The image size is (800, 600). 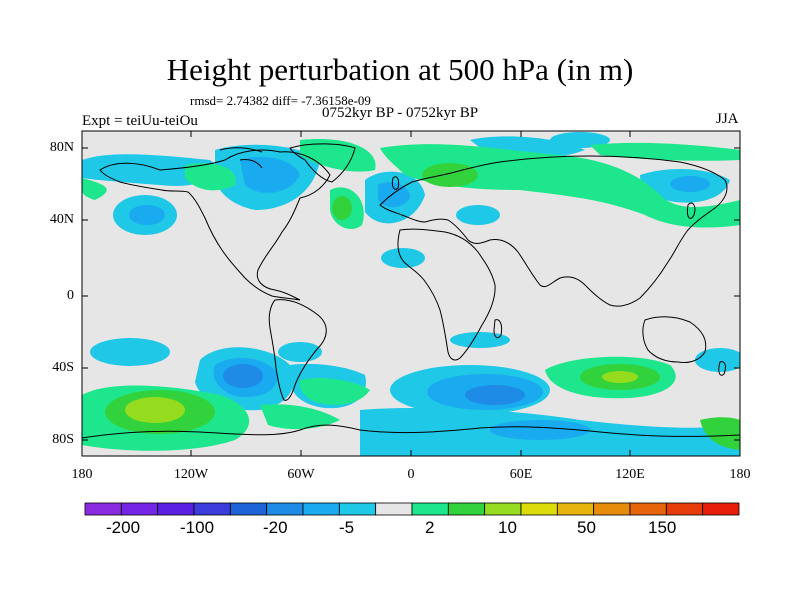 What do you see at coordinates (300, 417) in the screenshot?
I see `contour-pos-drake-passage` at bounding box center [300, 417].